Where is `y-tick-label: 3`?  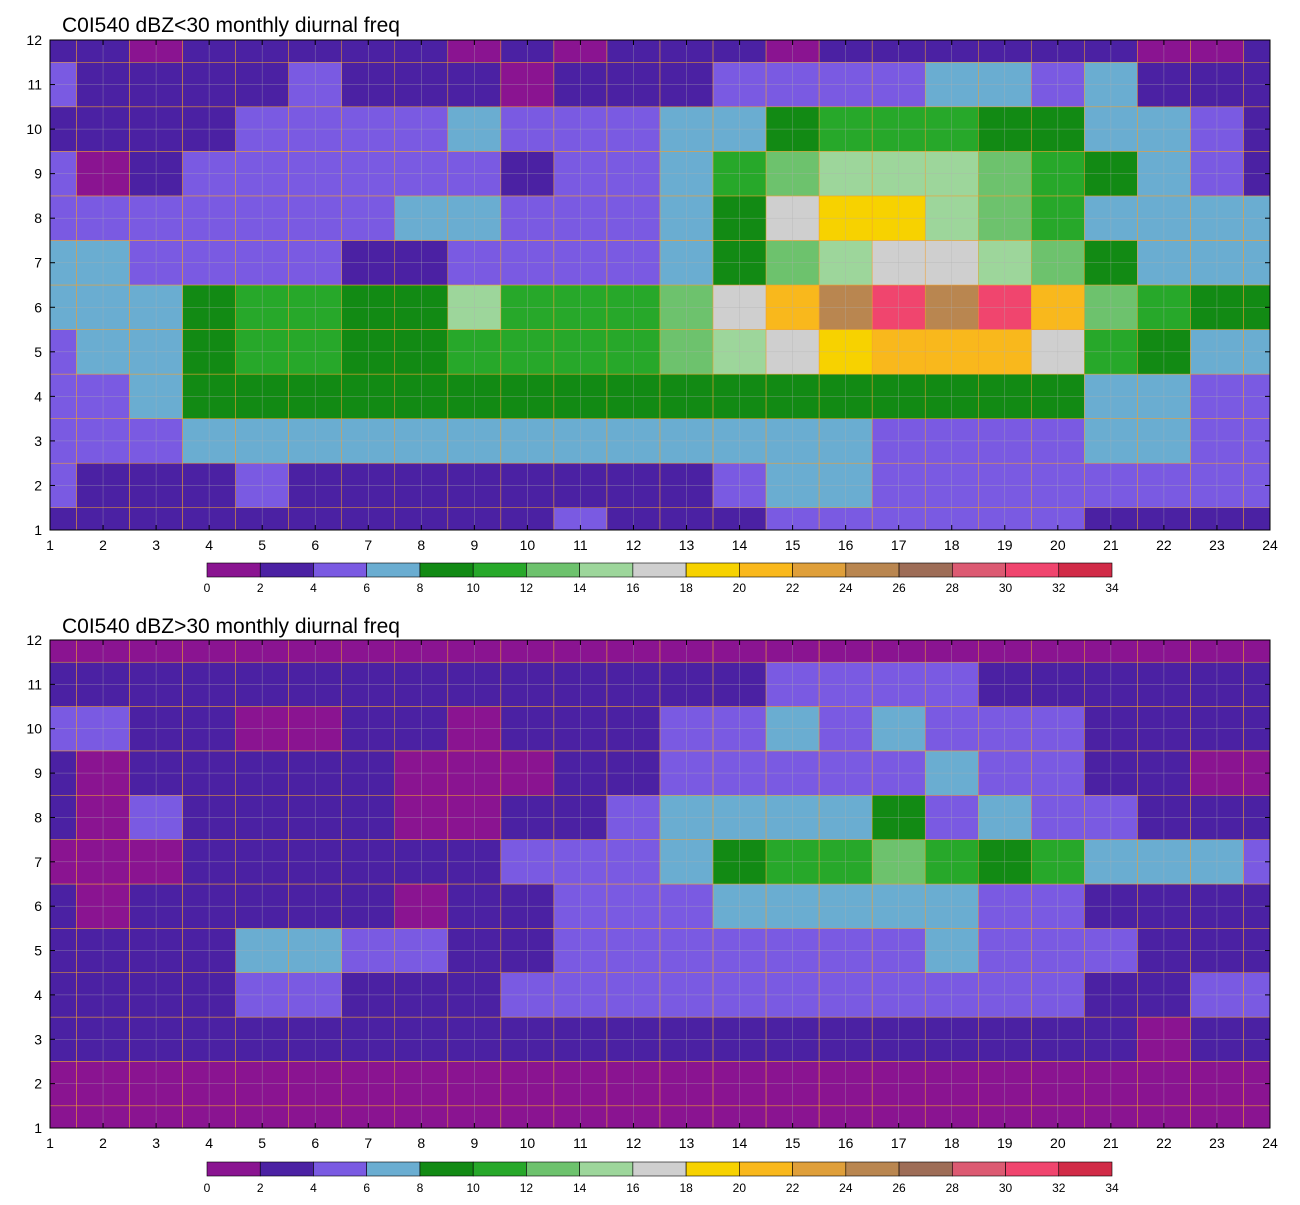
y-tick-label: 3 is located at coordinates (38, 441).